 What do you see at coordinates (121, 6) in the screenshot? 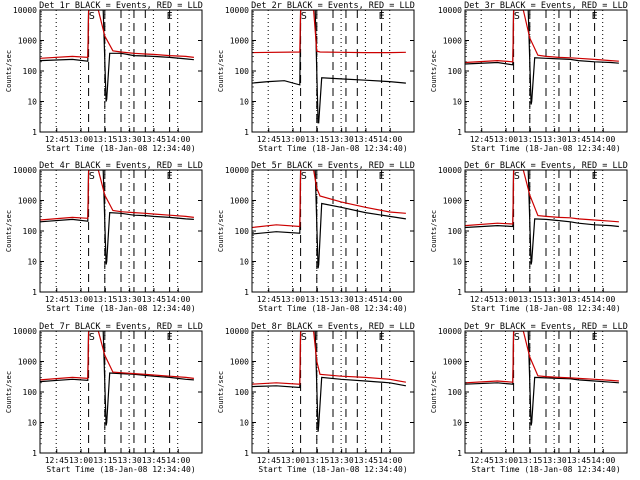
I see `panel-title: Det 1r BLACK = Events, RED = LLD` at bounding box center [121, 6].